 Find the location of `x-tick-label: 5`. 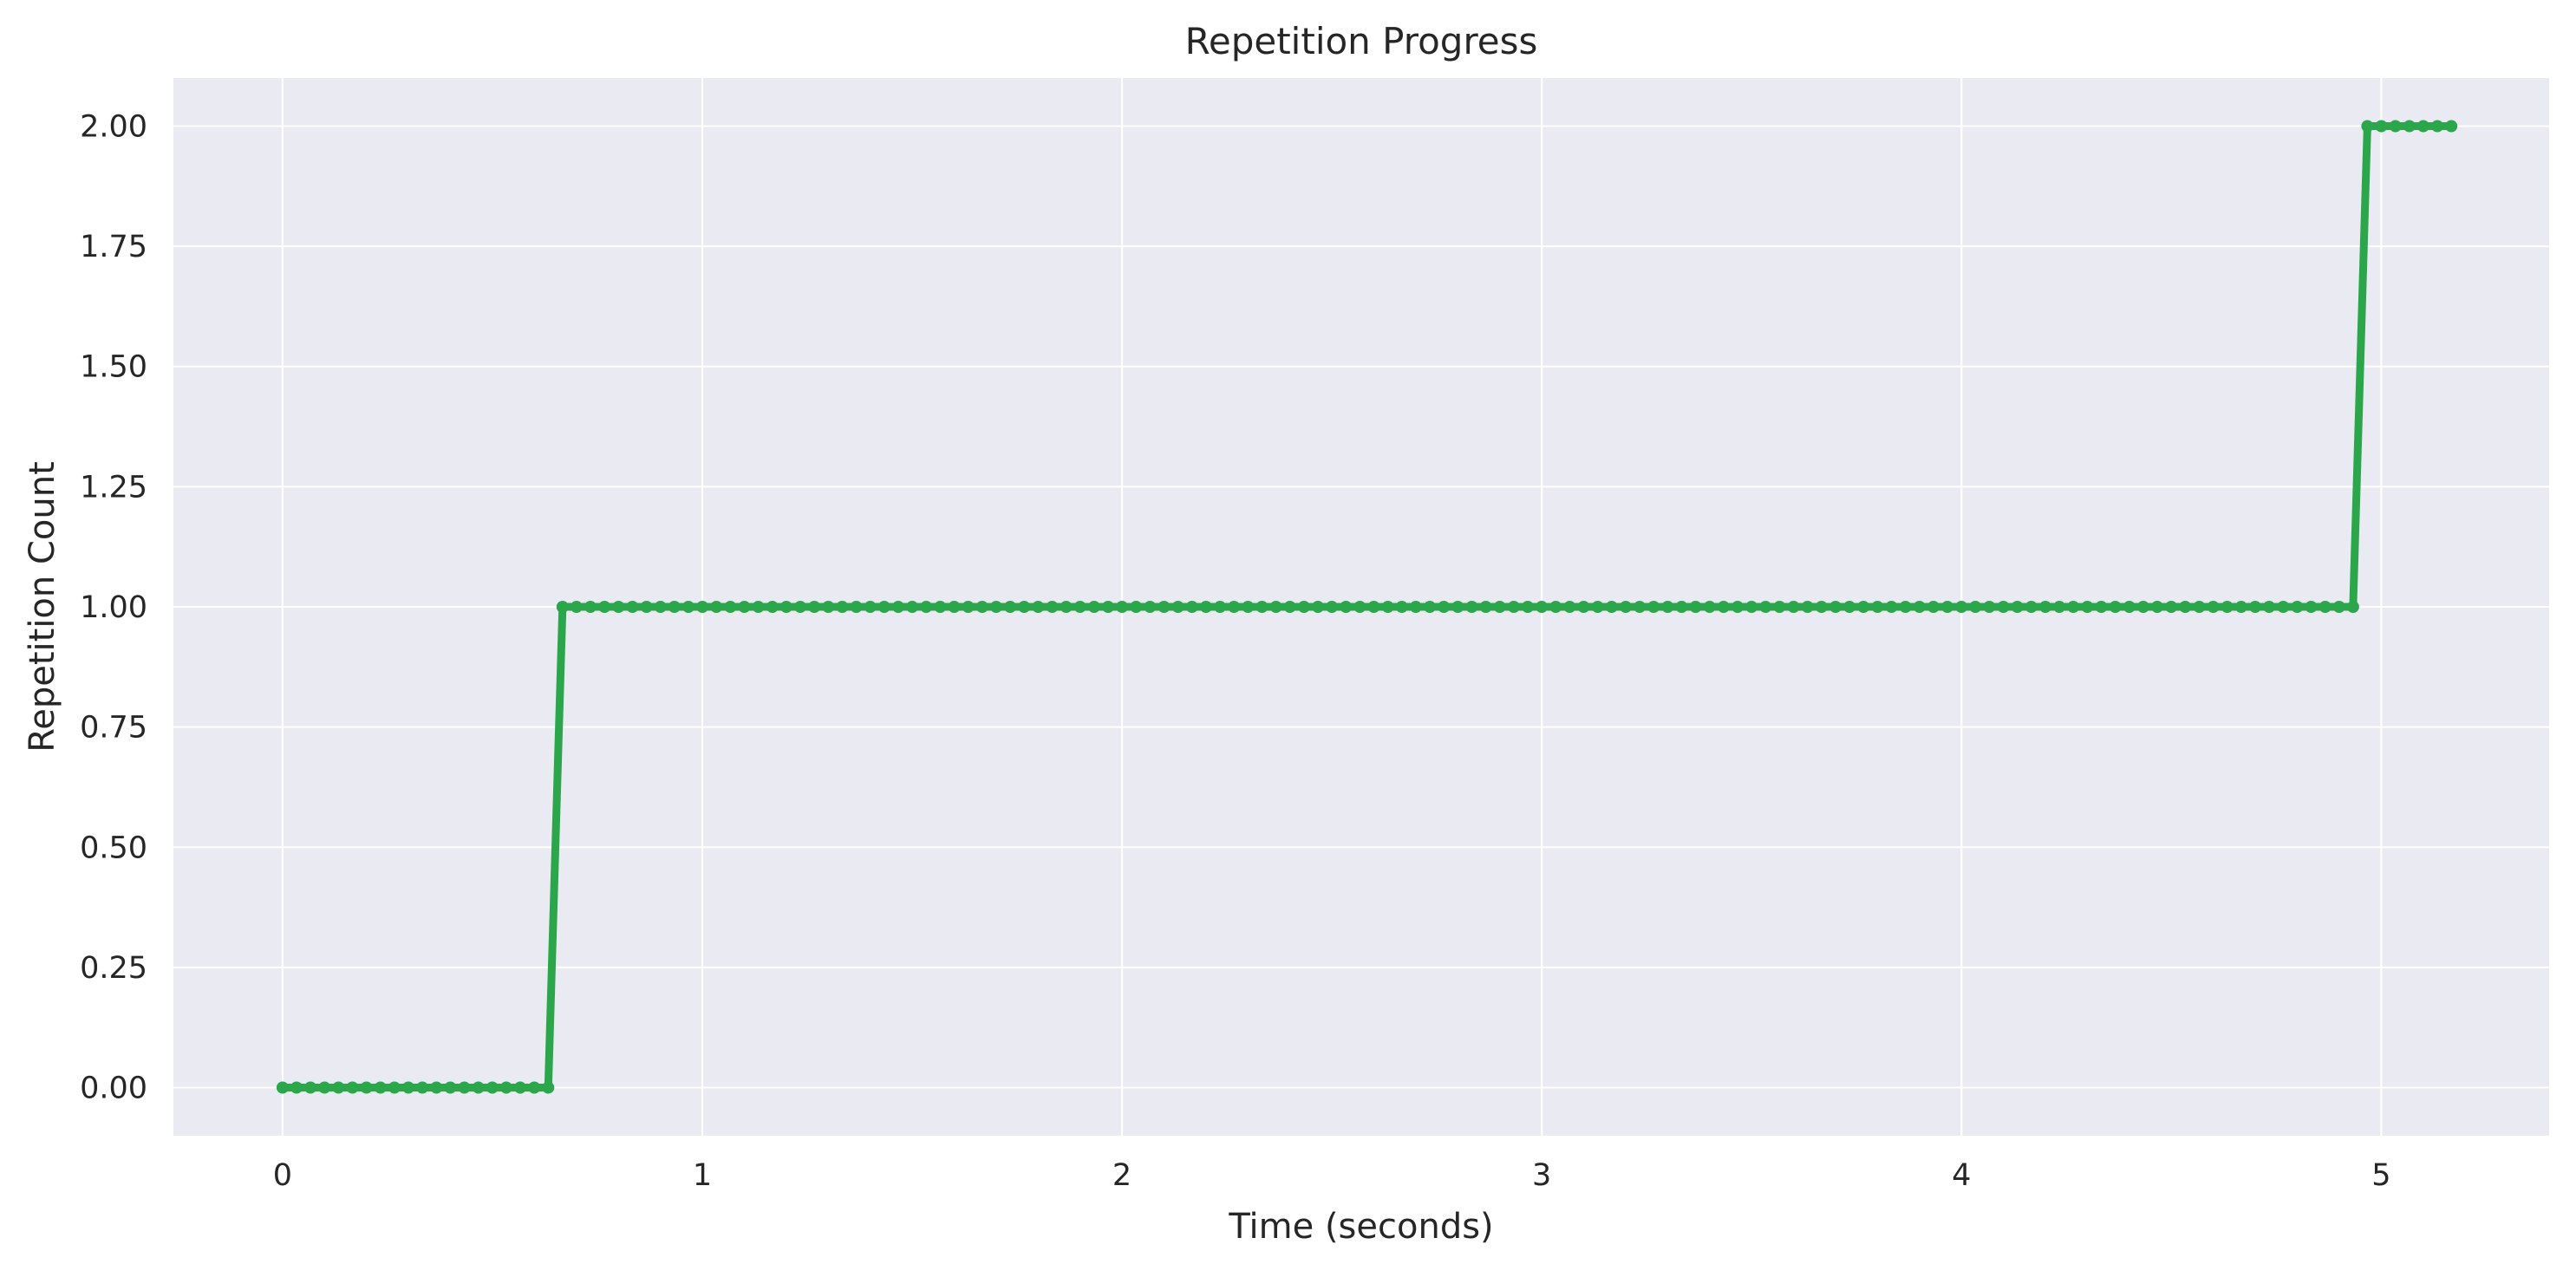

x-tick-label: 5 is located at coordinates (2380, 1175).